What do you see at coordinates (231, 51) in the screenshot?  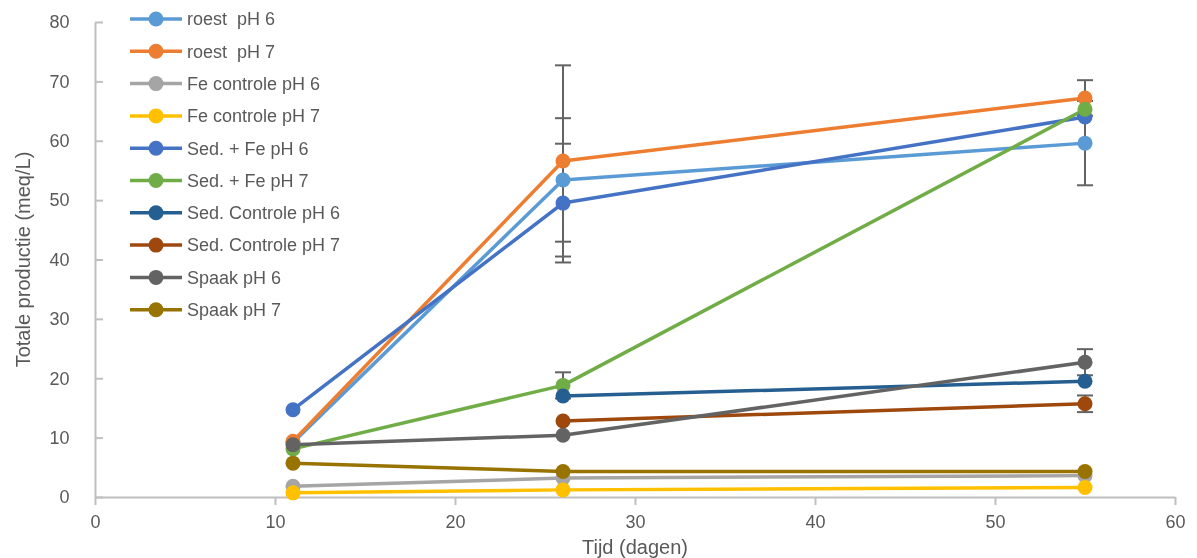 I see `legend-label: roest pH 7` at bounding box center [231, 51].